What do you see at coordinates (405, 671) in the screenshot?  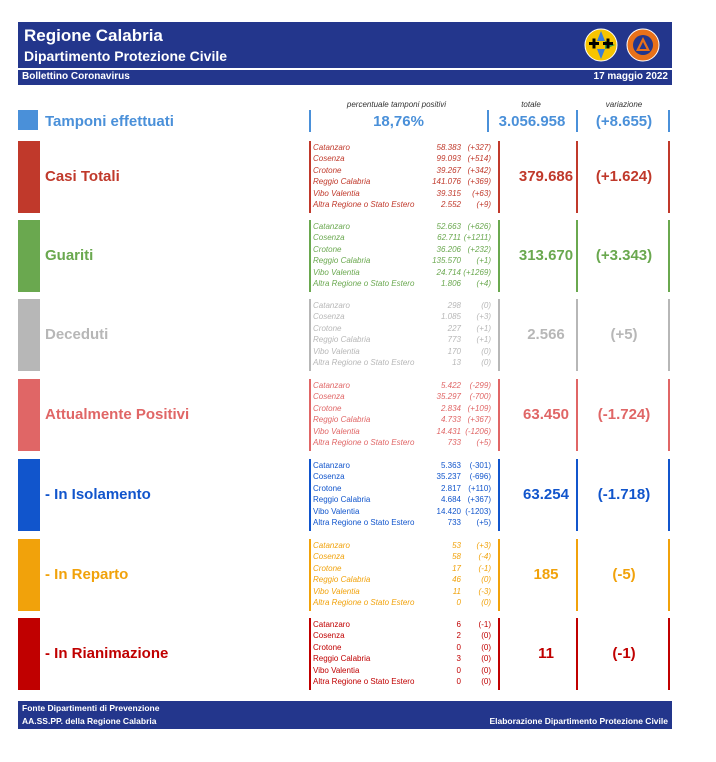 I see `province-row: Vibo Valentia 0 (0)` at bounding box center [405, 671].